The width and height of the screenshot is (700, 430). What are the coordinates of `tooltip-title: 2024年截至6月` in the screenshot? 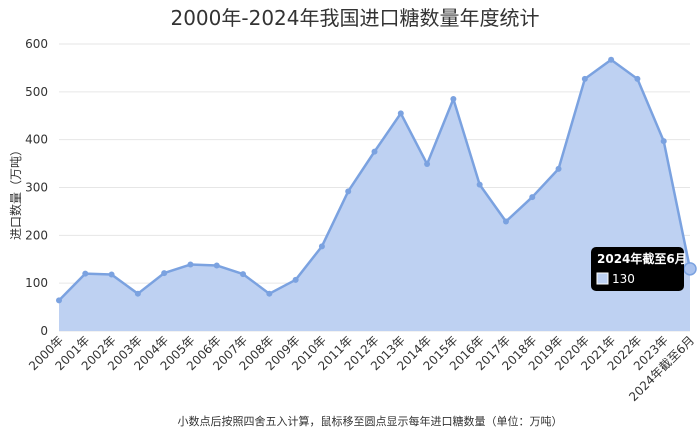 It's located at (642, 258).